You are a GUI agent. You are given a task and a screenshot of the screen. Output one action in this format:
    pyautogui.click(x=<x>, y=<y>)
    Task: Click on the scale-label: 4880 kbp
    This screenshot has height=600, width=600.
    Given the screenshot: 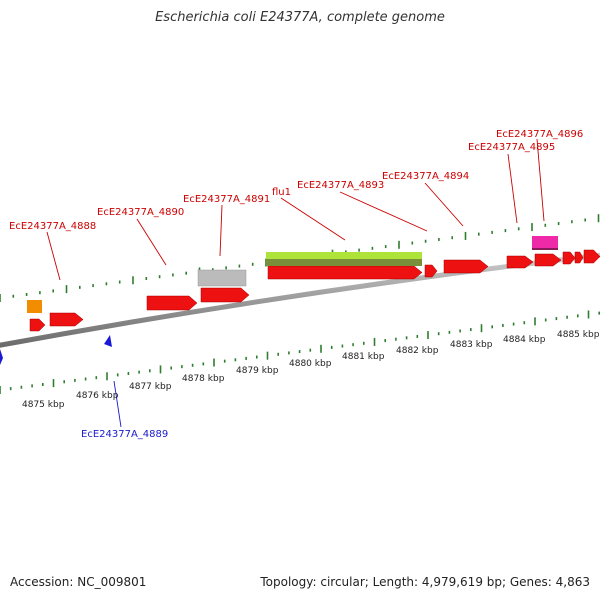 What is the action you would take?
    pyautogui.click(x=310, y=364)
    